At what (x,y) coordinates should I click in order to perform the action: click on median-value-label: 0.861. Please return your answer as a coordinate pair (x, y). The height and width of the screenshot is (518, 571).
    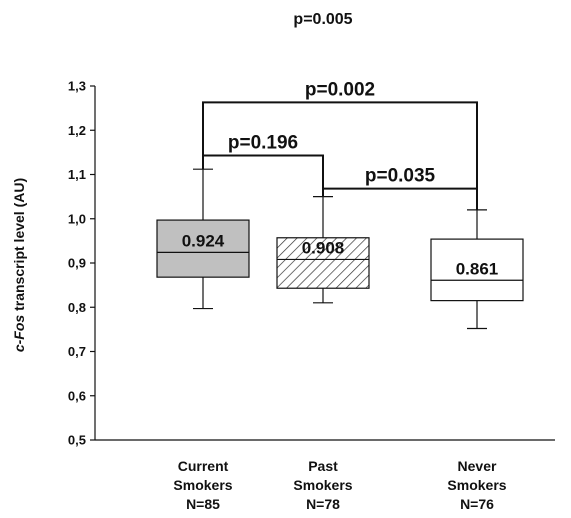
    Looking at the image, I should click on (477, 268).